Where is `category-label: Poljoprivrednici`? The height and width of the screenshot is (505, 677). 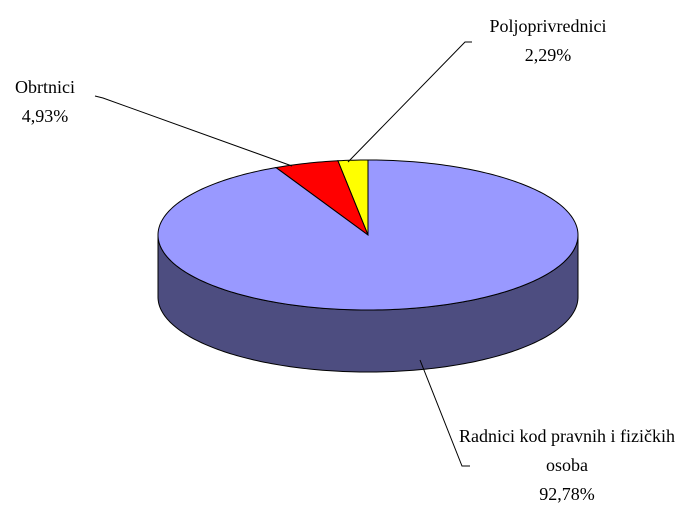 category-label: Poljoprivrednici is located at coordinates (548, 26).